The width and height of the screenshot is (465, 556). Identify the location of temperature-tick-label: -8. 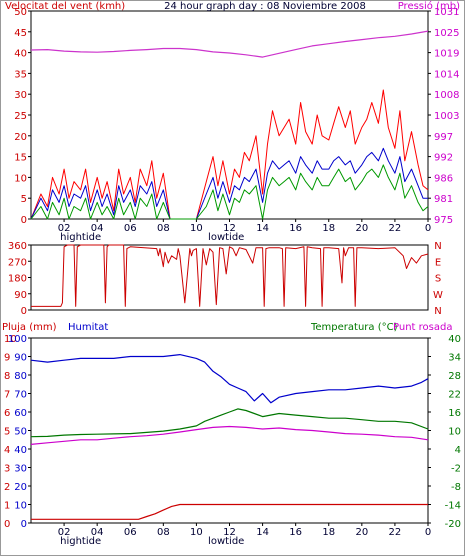
(456, 487).